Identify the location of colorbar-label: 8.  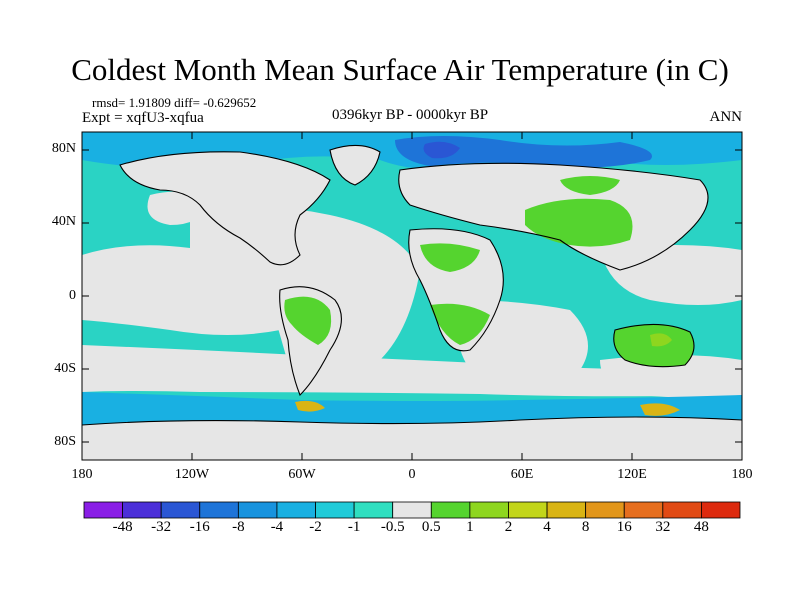
(585, 527).